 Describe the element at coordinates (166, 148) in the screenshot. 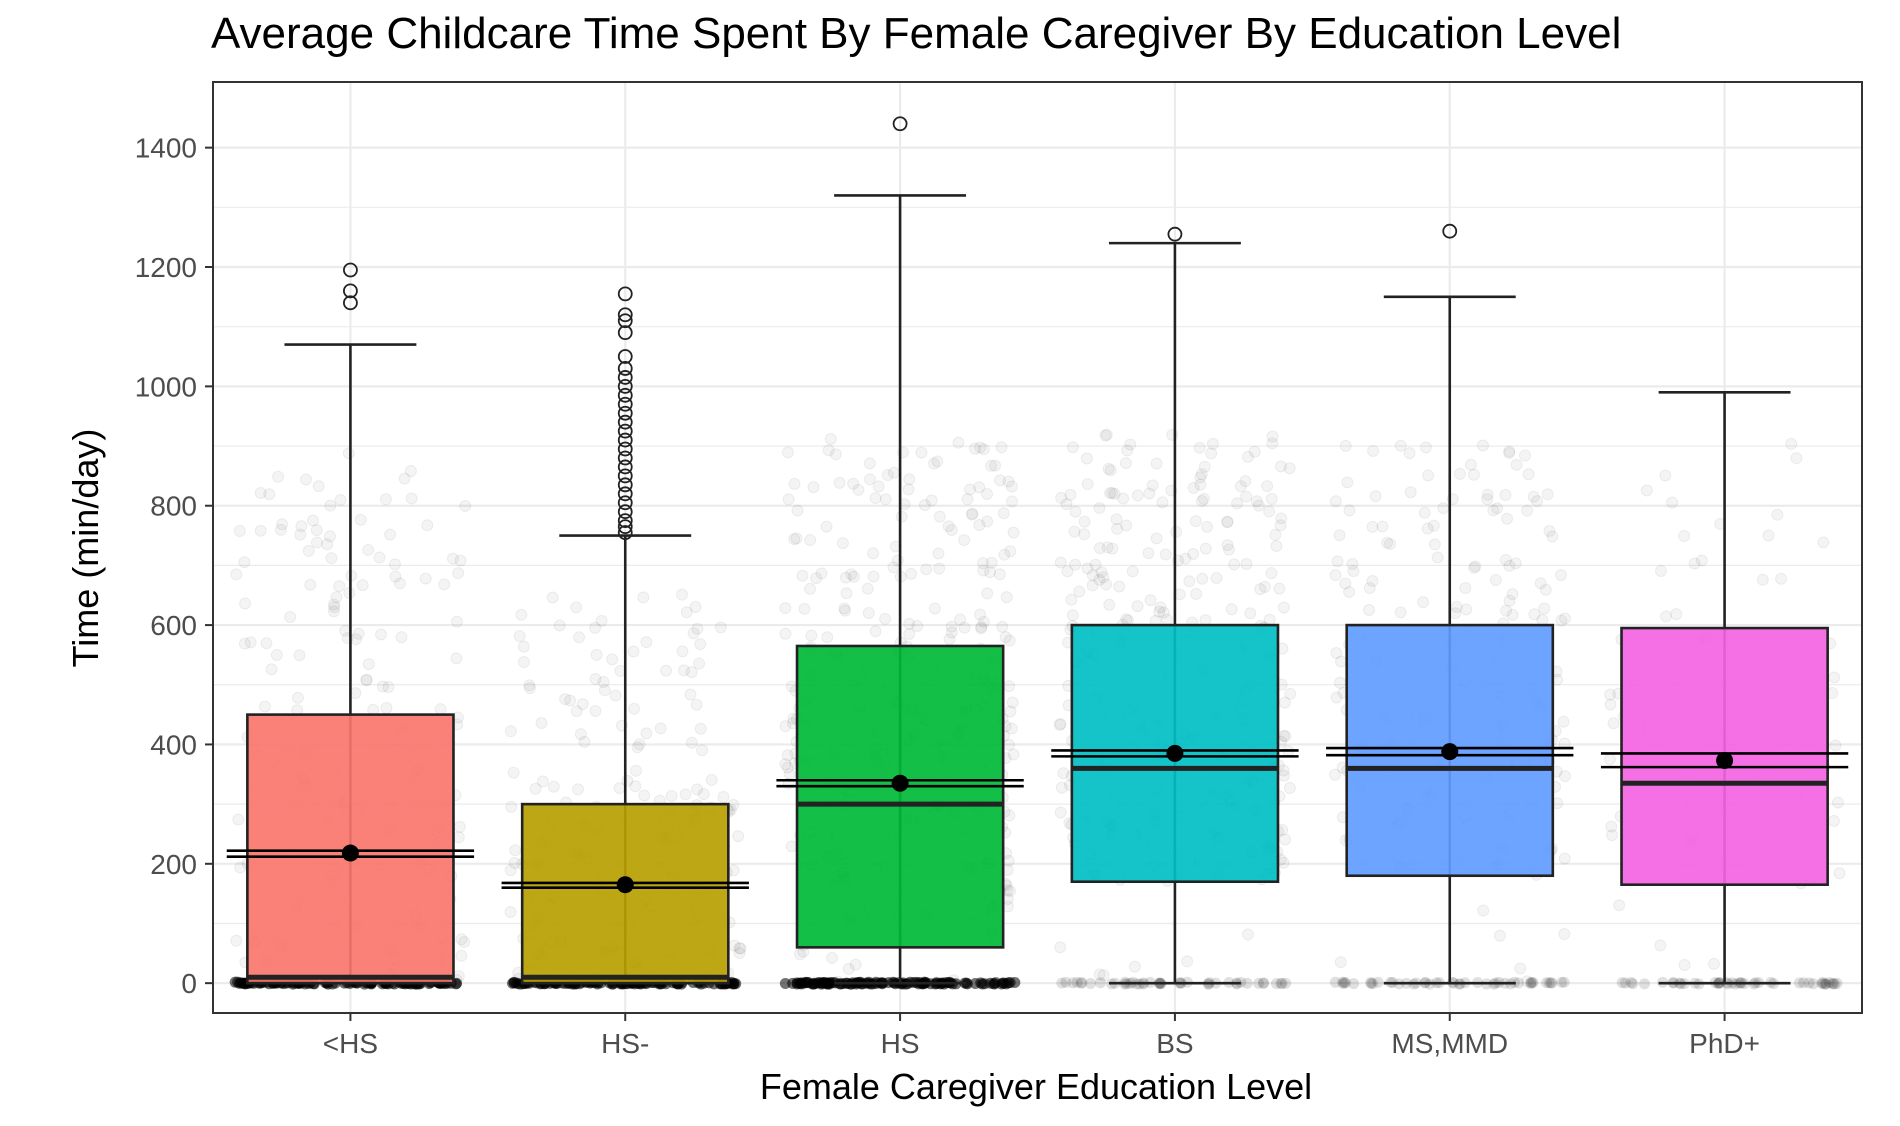

I see `y-tick-label: 1400` at that location.